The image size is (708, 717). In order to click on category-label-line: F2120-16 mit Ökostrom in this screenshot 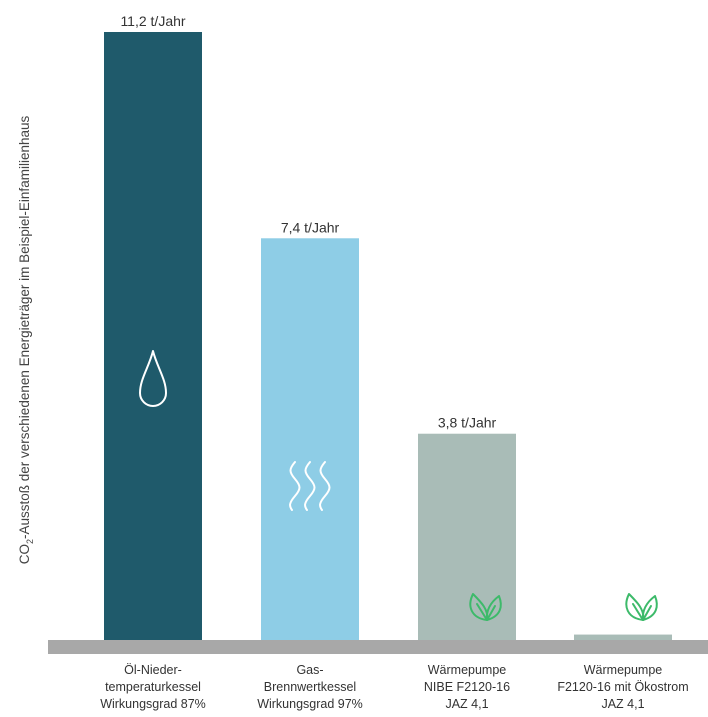, I will do `click(623, 687)`.